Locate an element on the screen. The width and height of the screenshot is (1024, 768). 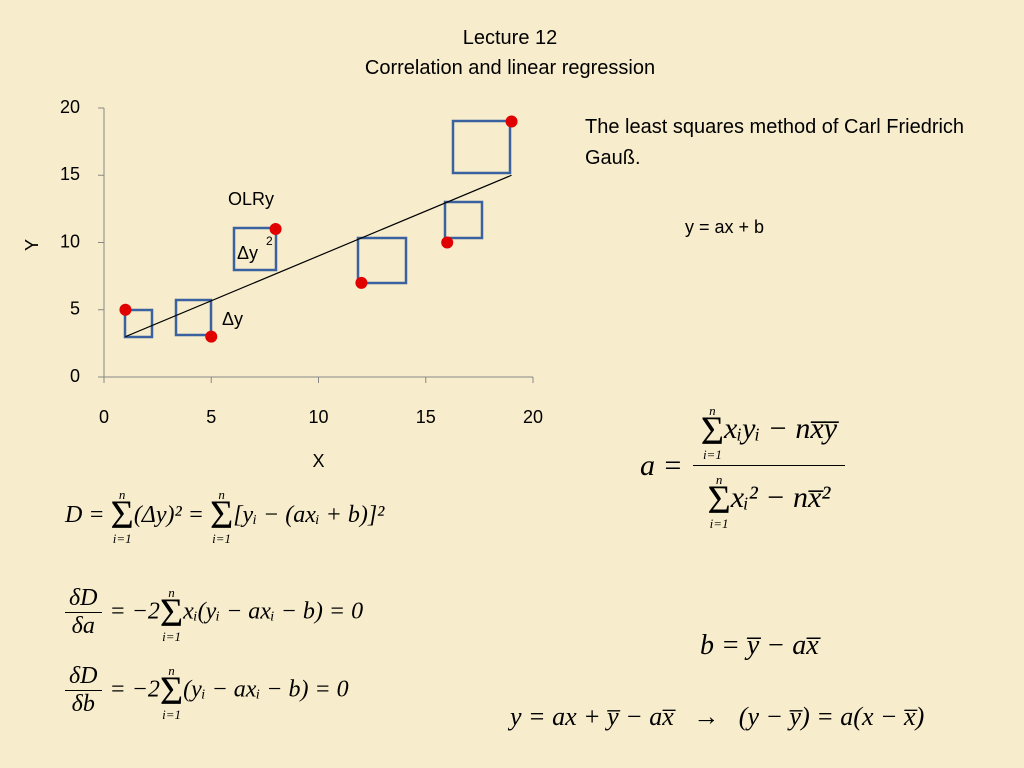
formula: a = Σxᵢyᵢ − nx̅y̅ Σxᵢ² − nx̅² is located at coordinates (746, 465).